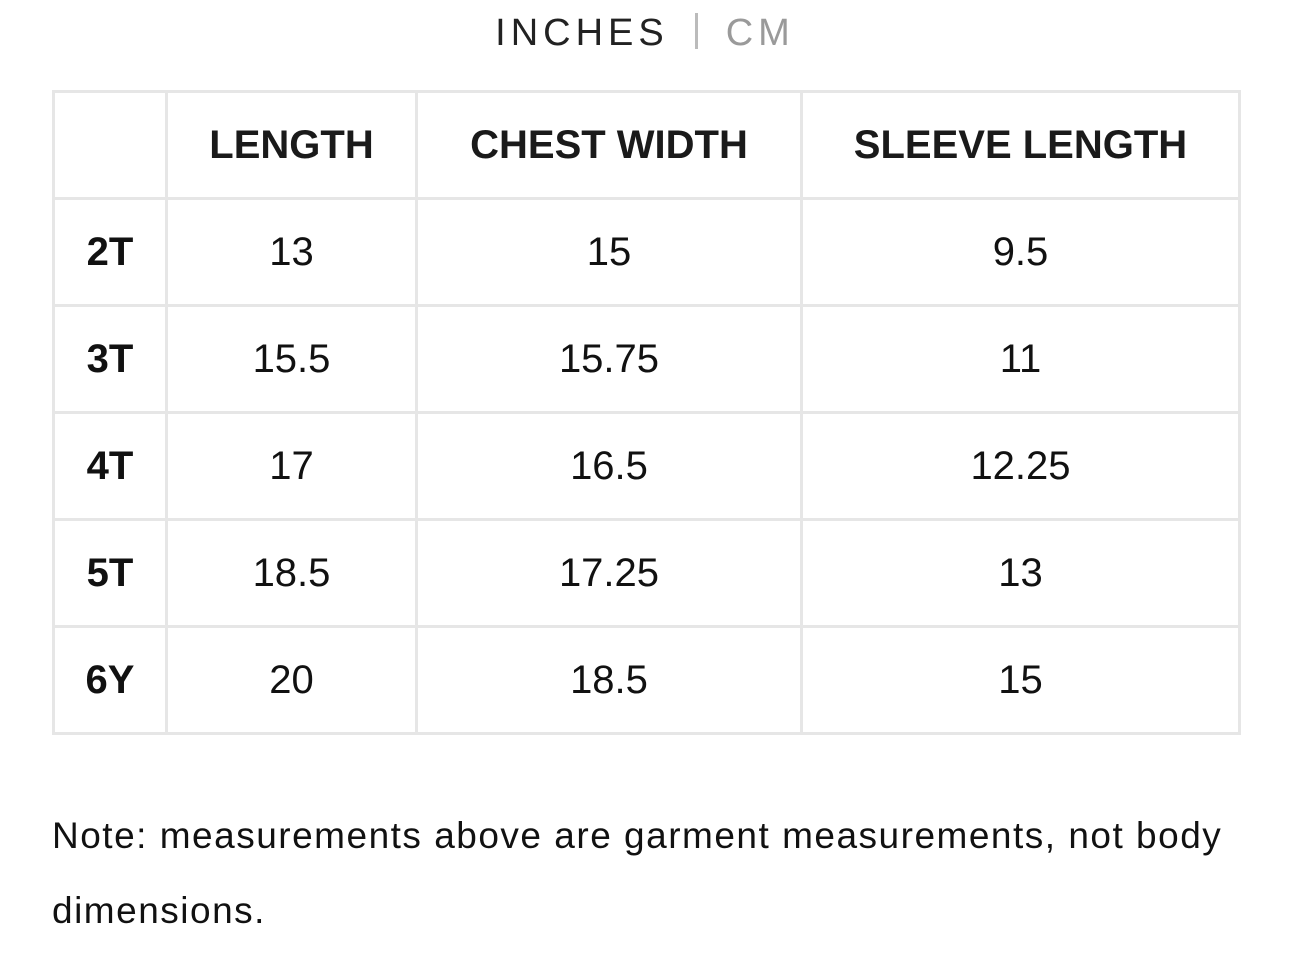 The height and width of the screenshot is (966, 1290). Describe the element at coordinates (609, 145) in the screenshot. I see `column-header: CHEST WIDTH` at that location.